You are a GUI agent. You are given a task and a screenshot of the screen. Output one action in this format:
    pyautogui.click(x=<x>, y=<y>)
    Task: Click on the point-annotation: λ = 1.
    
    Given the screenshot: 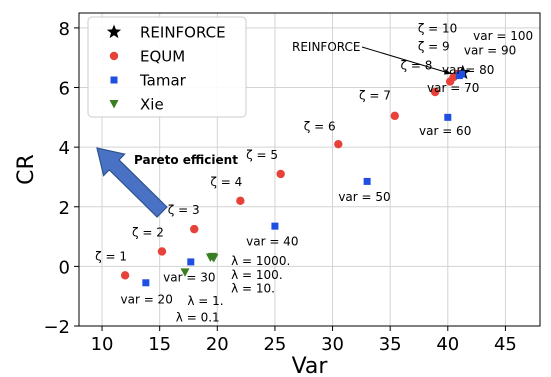 What is the action you would take?
    pyautogui.click(x=205, y=301)
    